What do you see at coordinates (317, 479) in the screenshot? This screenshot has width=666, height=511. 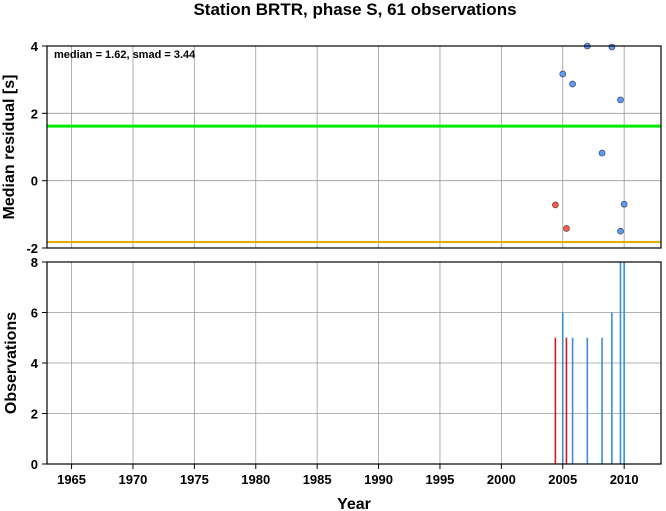 I see `x-tick-label: 1985` at bounding box center [317, 479].